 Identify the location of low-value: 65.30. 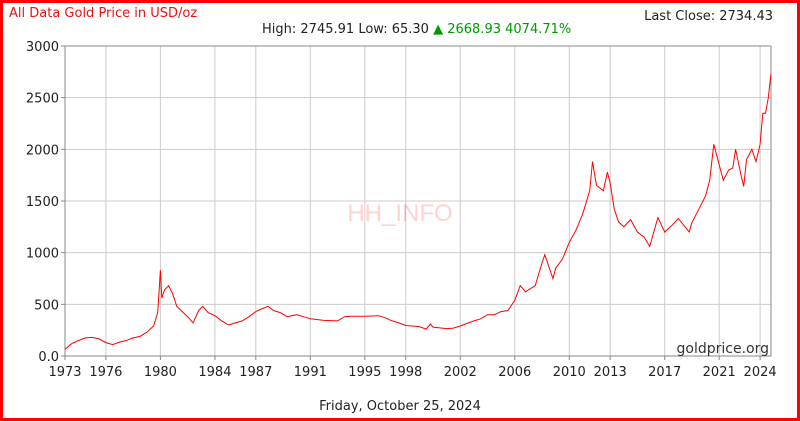
(410, 29).